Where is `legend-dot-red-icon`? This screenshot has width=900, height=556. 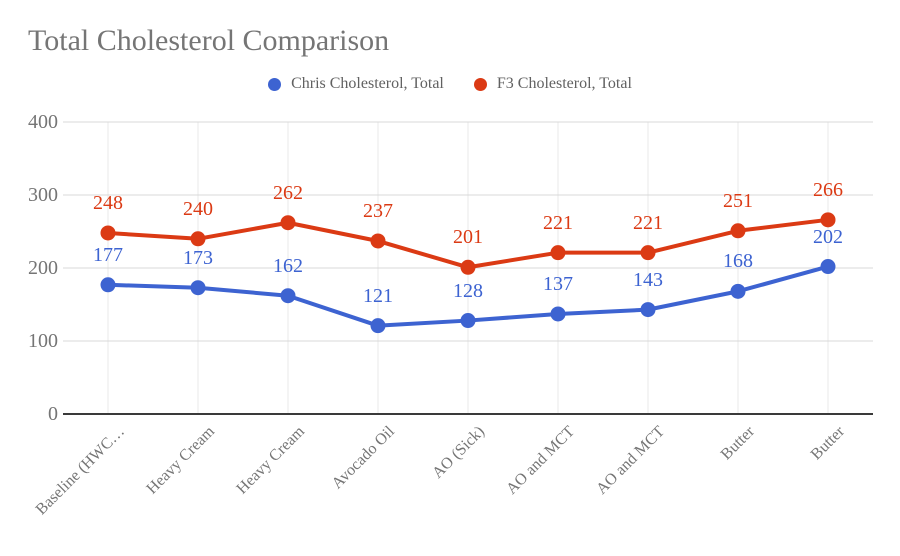 legend-dot-red-icon is located at coordinates (480, 84).